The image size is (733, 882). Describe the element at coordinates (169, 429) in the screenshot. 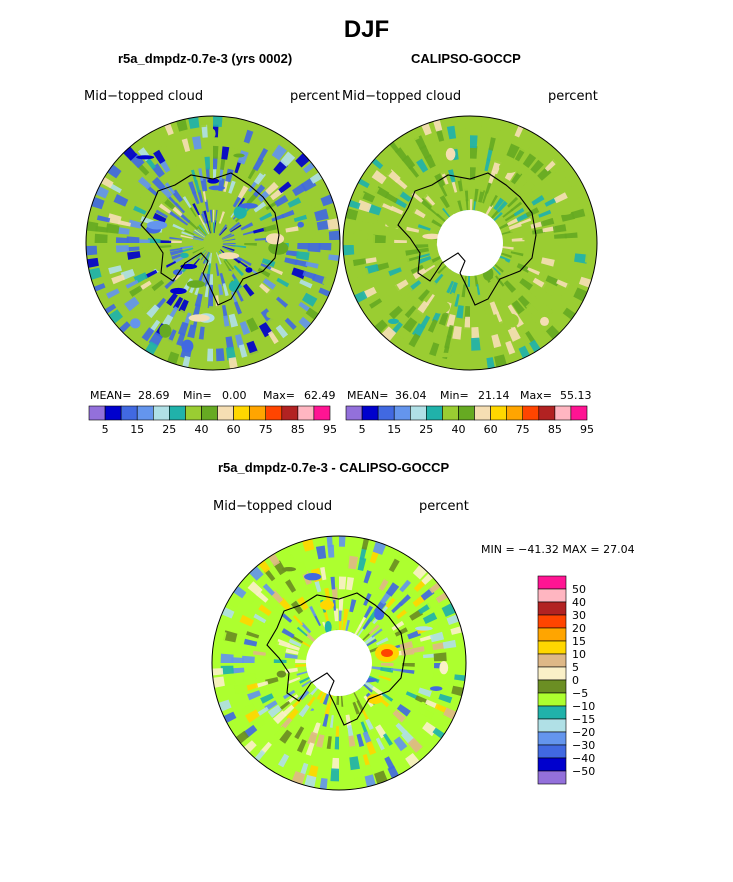

I see `colorbar-tick-label: 25` at that location.